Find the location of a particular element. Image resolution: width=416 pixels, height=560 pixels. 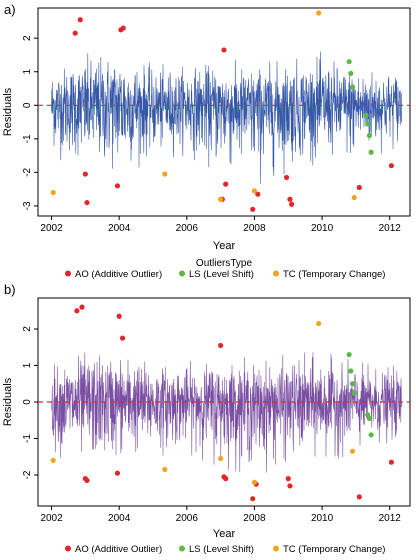

panel-a-legend-tc-marker is located at coordinates (276, 273).